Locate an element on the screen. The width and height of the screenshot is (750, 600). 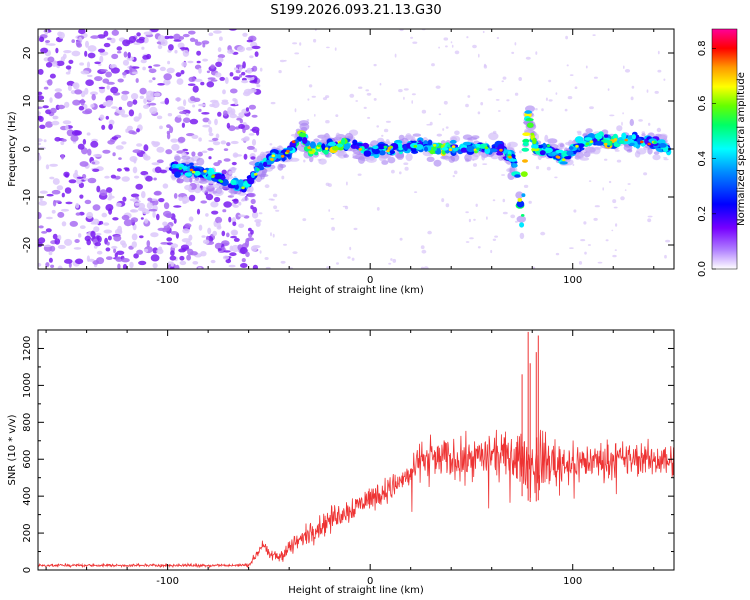
colorbar-tick-label: 0.6 is located at coordinates (702, 104).